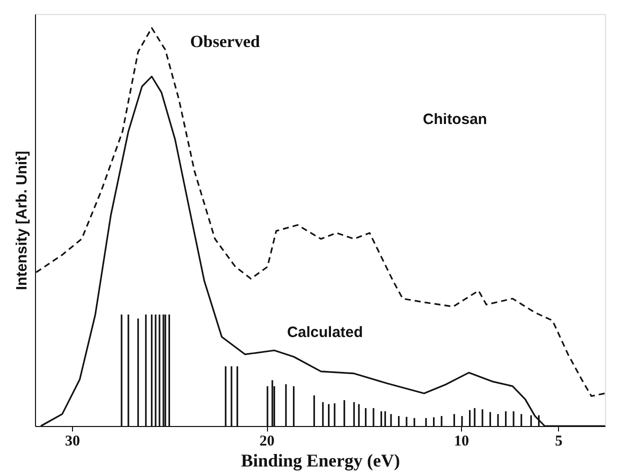  I want to click on annotation: Calculated, so click(325, 332).